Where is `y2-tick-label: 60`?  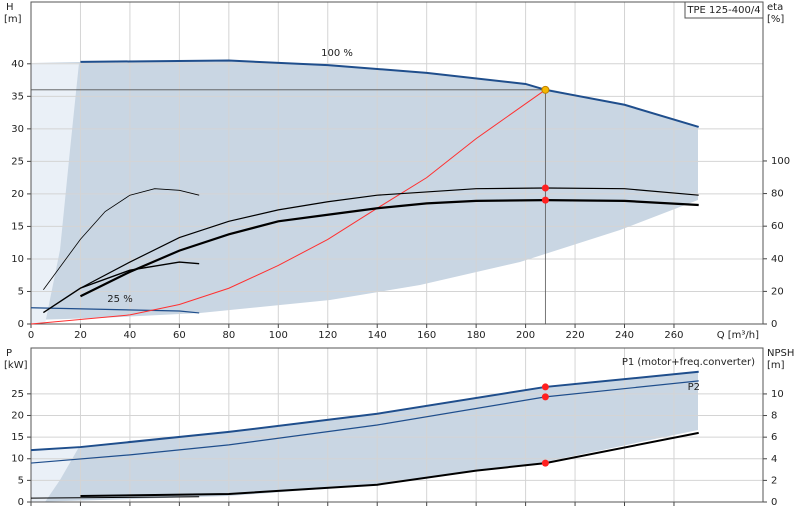
y2-tick-label: 60 is located at coordinates (777, 226).